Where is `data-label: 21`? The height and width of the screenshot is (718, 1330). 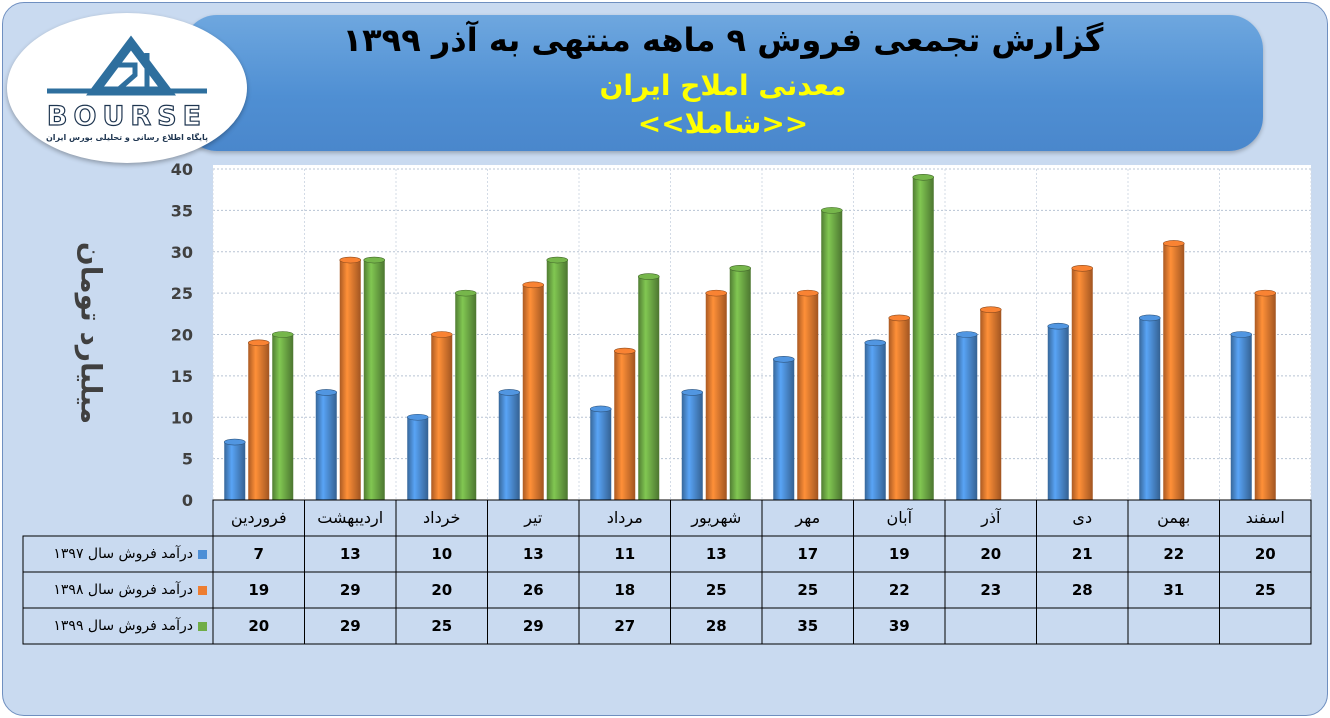 data-label: 21 is located at coordinates (1082, 554).